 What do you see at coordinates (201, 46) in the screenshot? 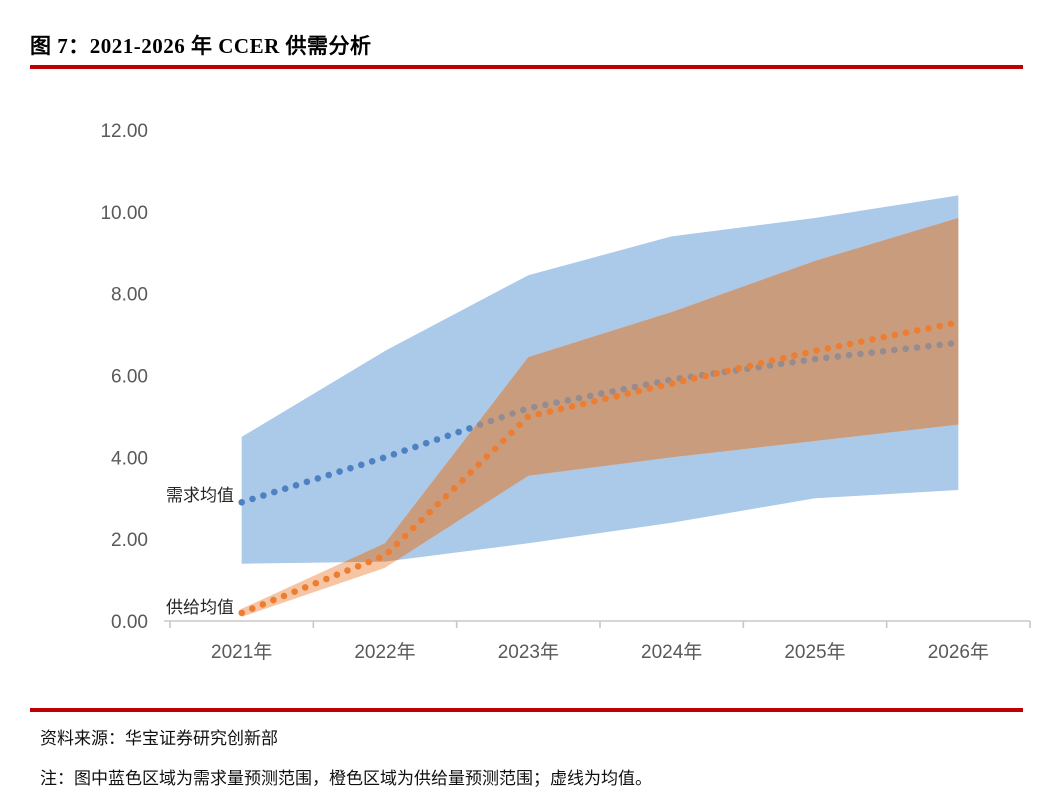
I see `figure-title: 图 7：2021-2026 年 CCER 供需分析` at bounding box center [201, 46].